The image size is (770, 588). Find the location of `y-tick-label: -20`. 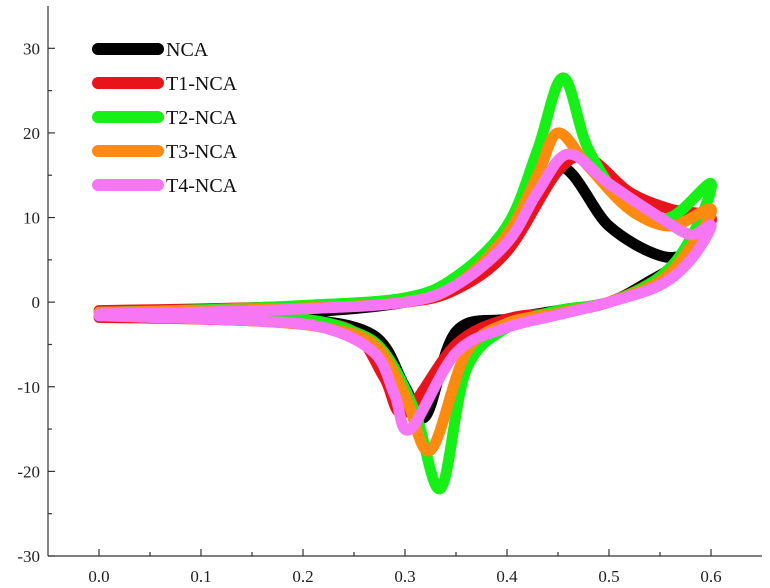

y-tick-label: -20 is located at coordinates (28, 471).